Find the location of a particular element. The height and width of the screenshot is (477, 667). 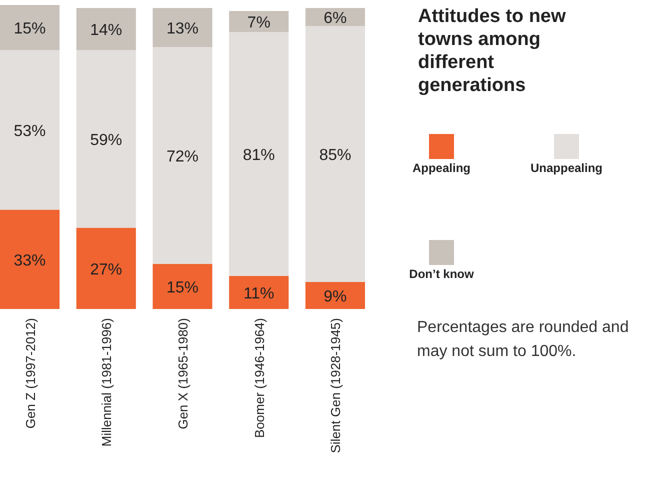

x-tick-label: Boomer (1946-1964) is located at coordinates (259, 378).